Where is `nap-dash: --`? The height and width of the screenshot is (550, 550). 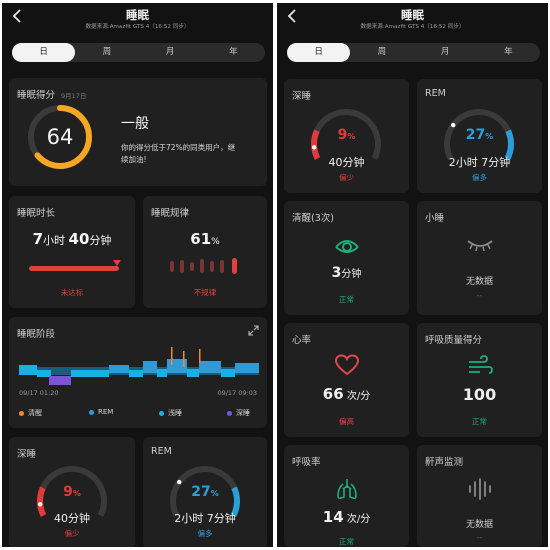
nap-dash: -- is located at coordinates (479, 295).